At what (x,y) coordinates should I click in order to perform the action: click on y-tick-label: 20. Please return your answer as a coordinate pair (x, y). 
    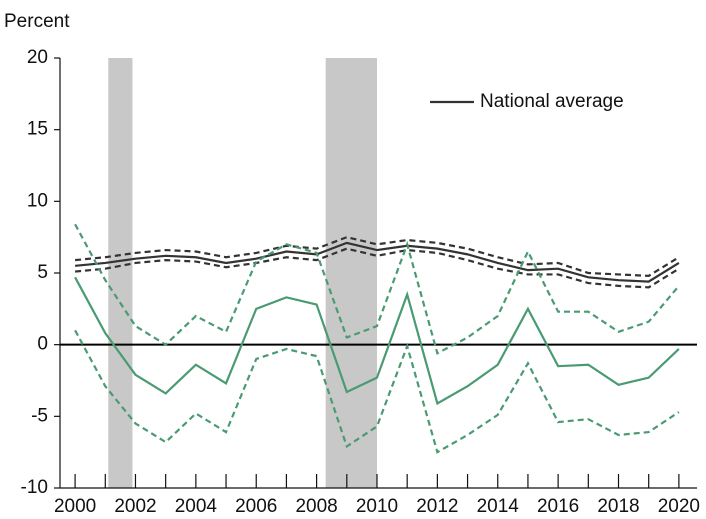
    Looking at the image, I should click on (37, 57).